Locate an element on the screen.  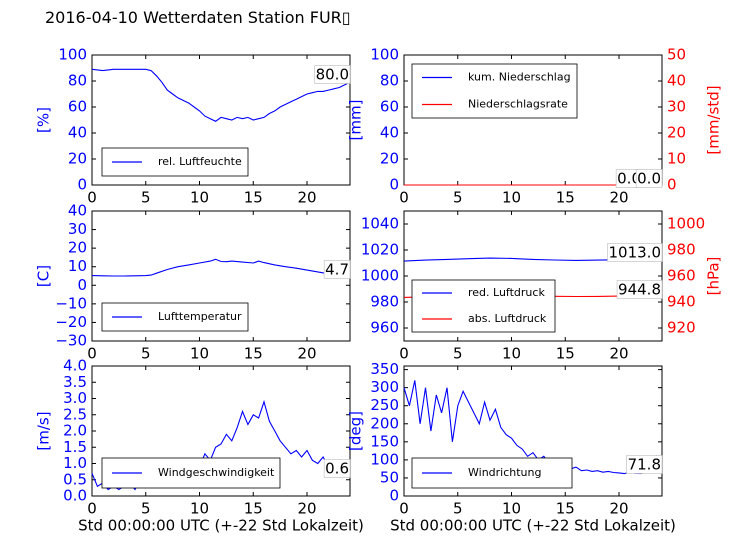
y-tick-label: 300 is located at coordinates (384, 387).